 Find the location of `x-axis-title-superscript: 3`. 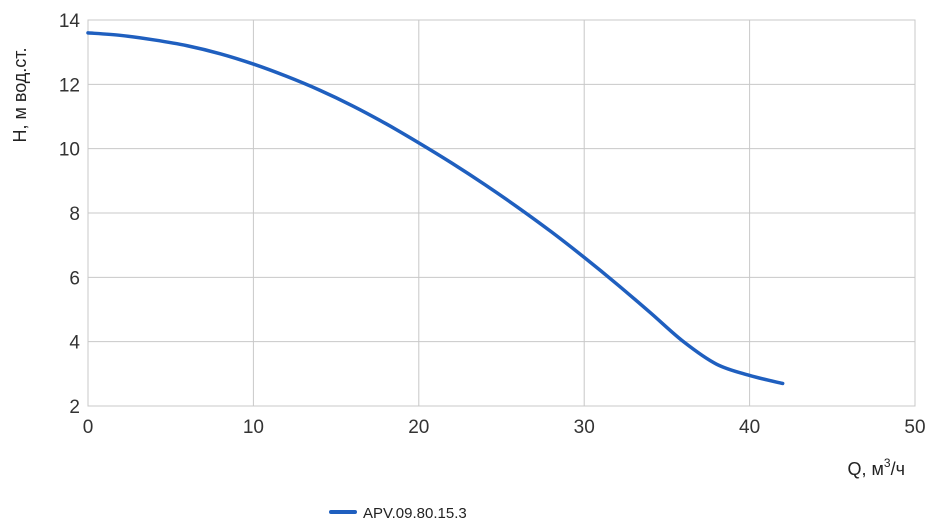

x-axis-title-superscript: 3 is located at coordinates (887, 463).